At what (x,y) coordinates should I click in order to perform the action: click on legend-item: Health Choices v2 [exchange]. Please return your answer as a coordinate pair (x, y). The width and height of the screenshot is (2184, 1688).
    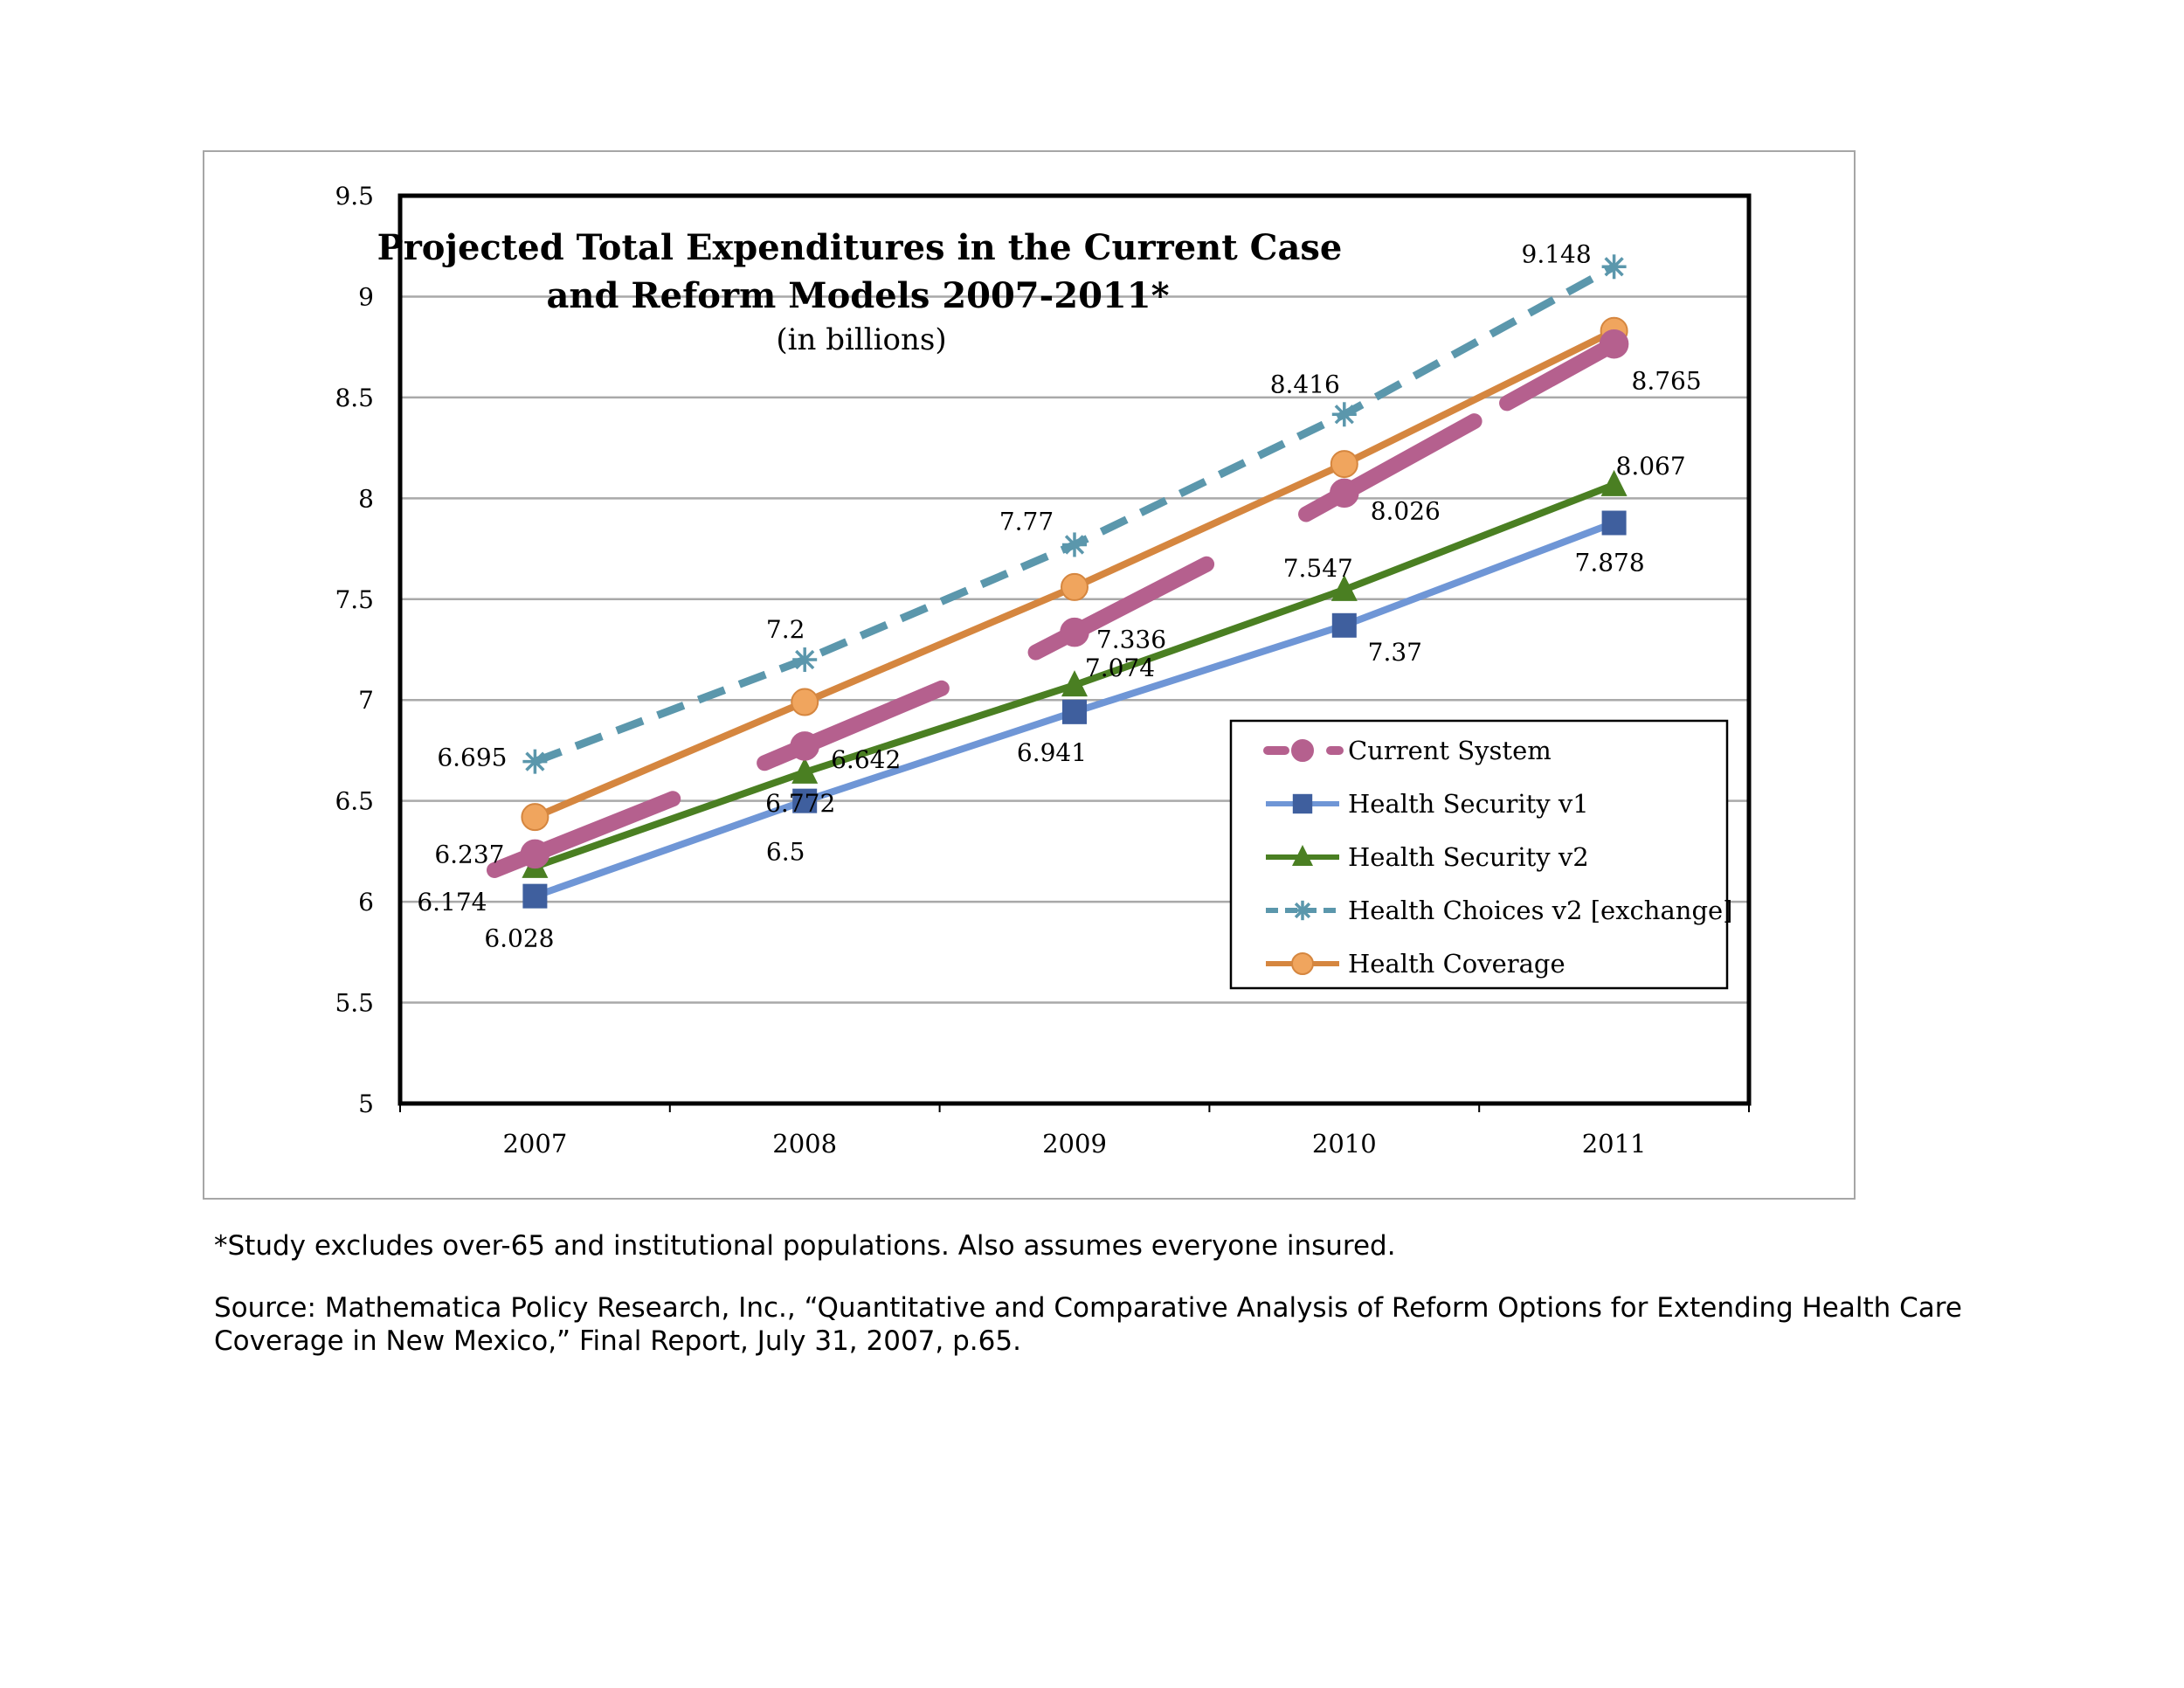
    Looking at the image, I should click on (1499, 910).